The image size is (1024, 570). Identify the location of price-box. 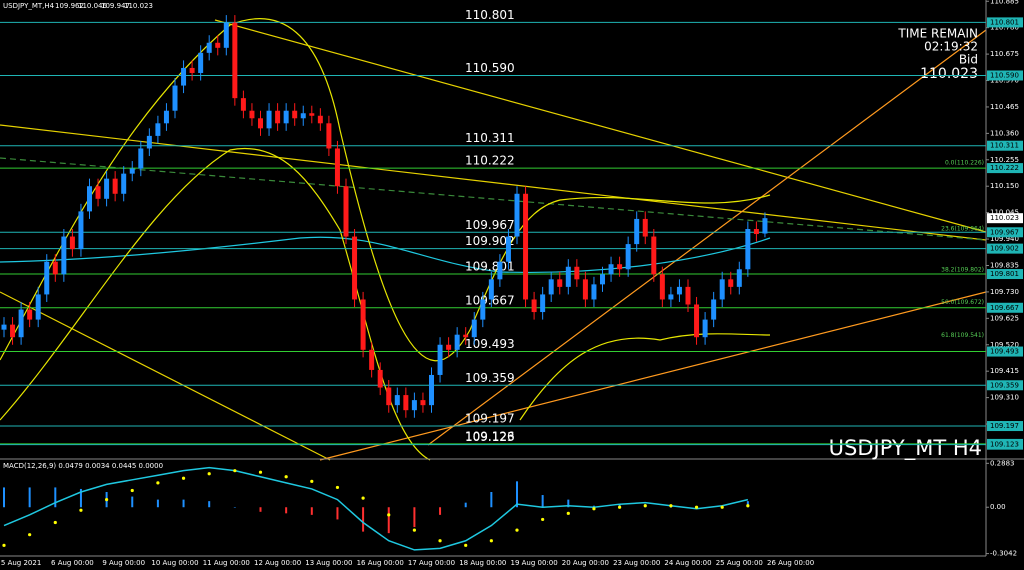
(1005, 218).